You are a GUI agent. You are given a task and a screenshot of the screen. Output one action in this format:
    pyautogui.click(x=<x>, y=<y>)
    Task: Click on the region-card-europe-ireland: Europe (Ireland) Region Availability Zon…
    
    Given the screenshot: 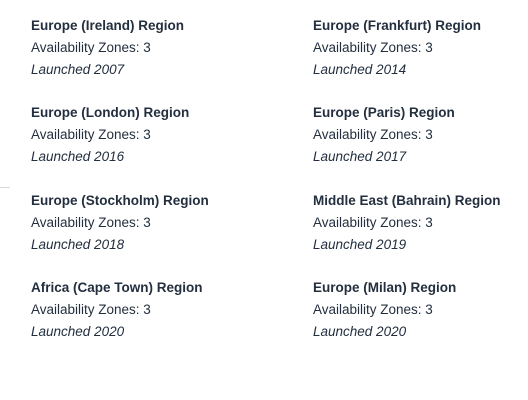 What is the action you would take?
    pyautogui.click(x=138, y=48)
    